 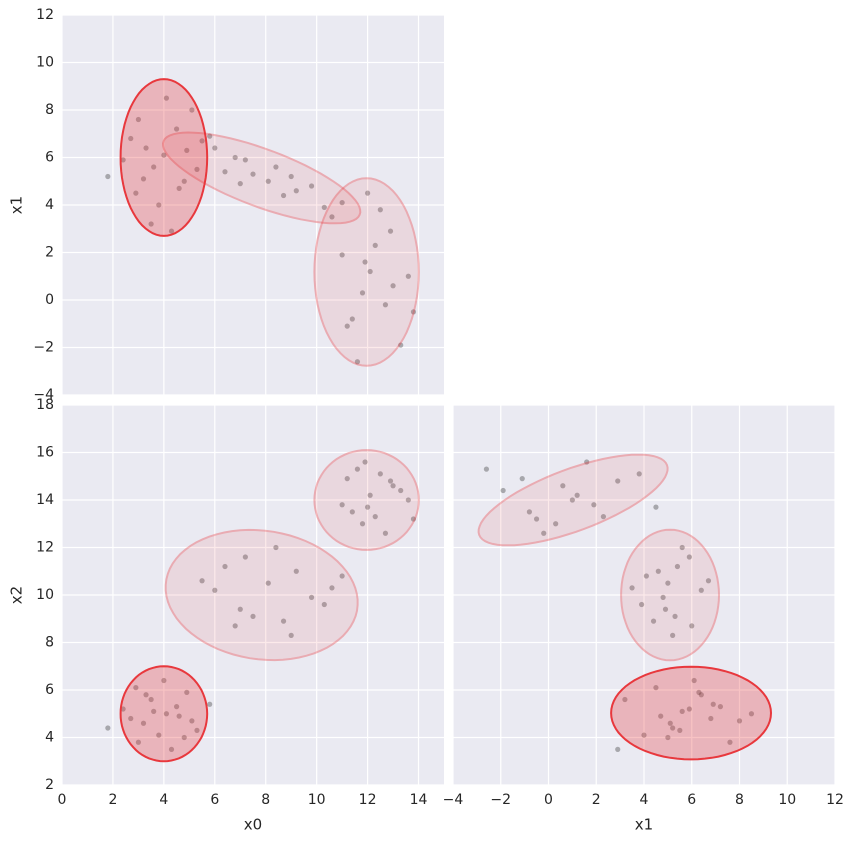 I want to click on y-axis-label: x1, so click(x=17, y=205).